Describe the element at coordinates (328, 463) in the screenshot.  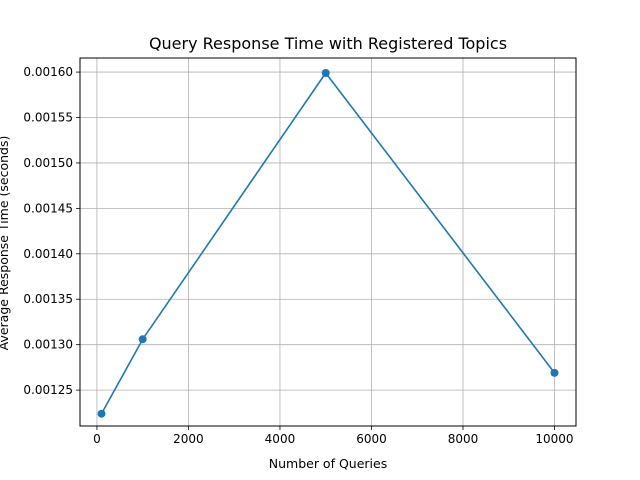
I see `x-axis-label: Number of Queries` at that location.